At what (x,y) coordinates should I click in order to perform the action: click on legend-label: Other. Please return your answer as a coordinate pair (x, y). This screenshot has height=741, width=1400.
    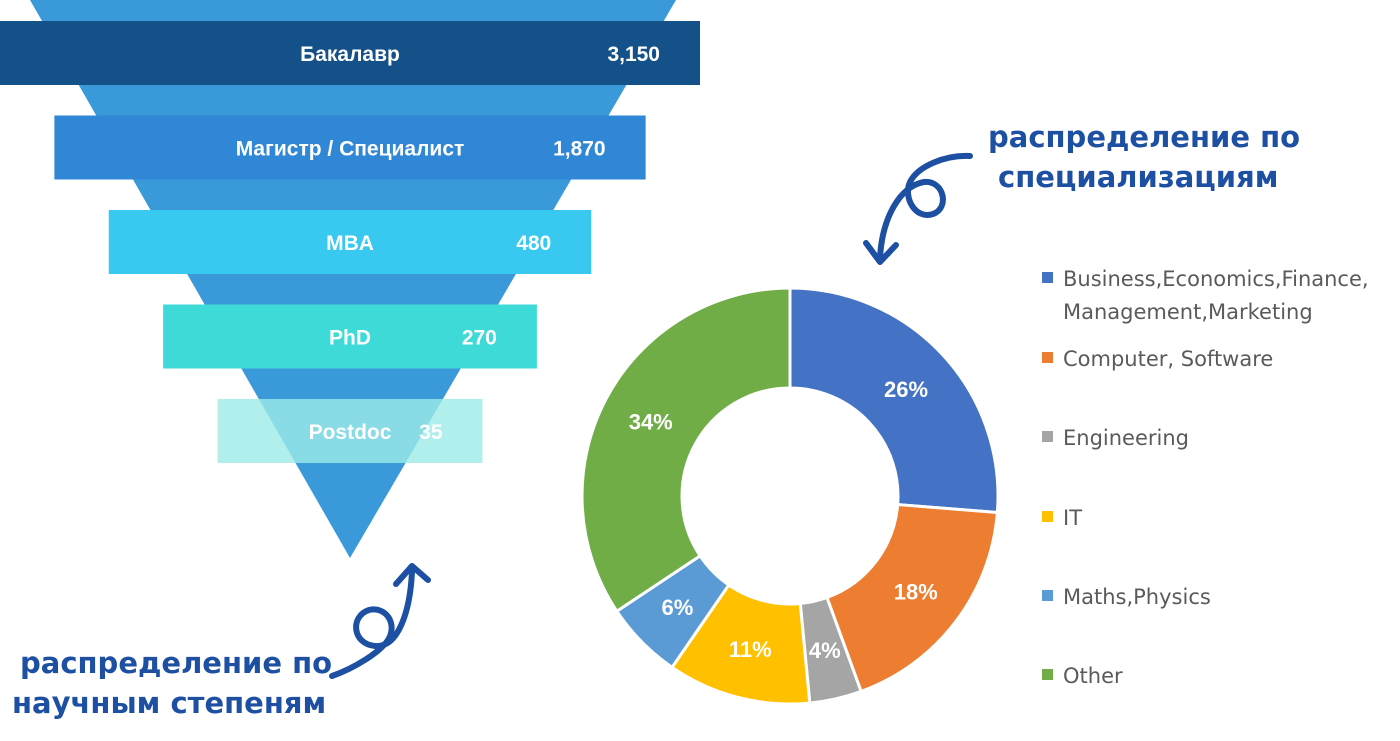
    Looking at the image, I should click on (1093, 676).